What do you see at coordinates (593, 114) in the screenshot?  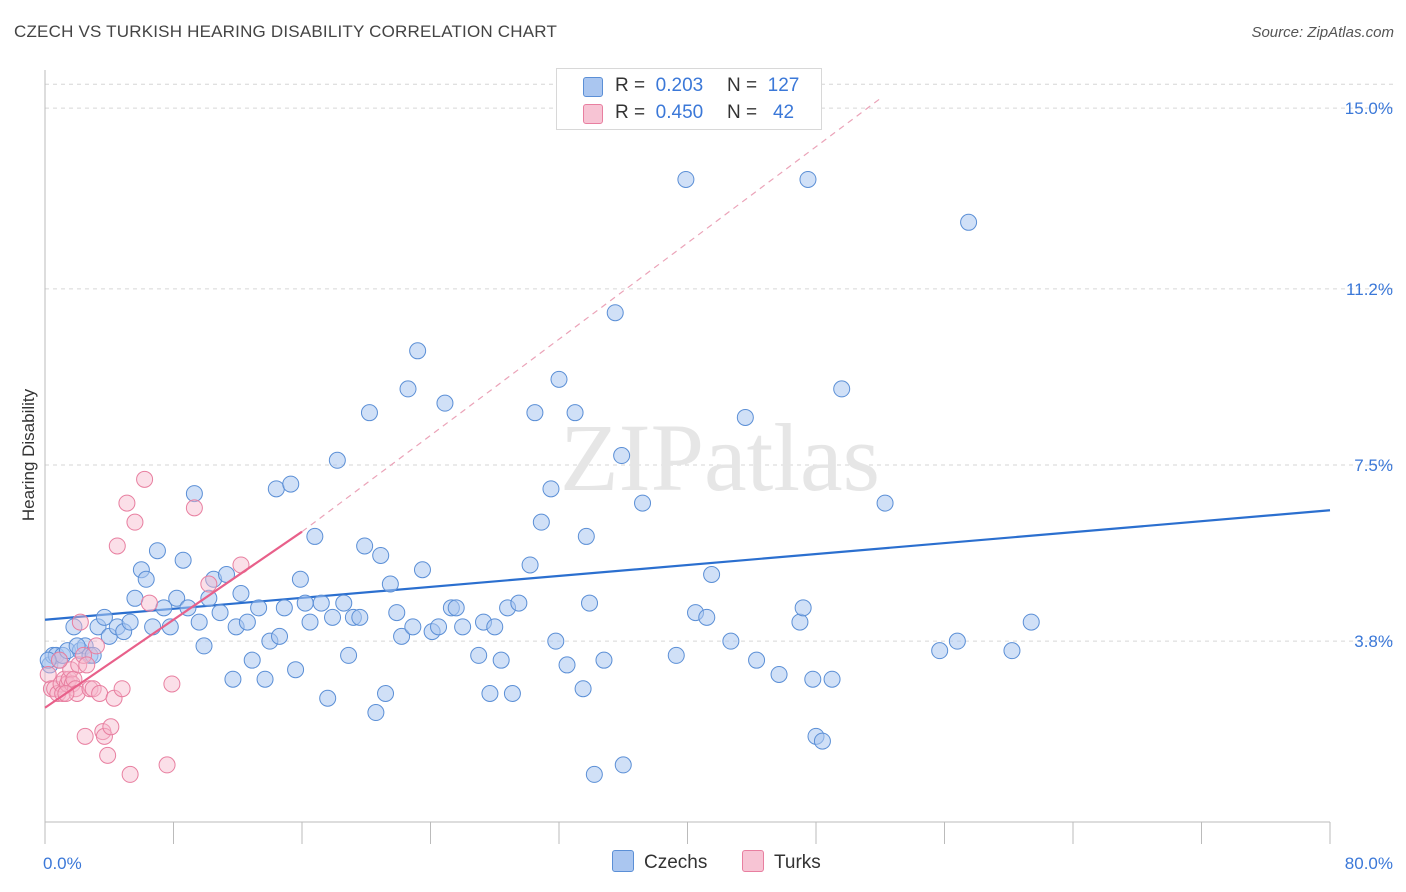 I see `turks-swatch` at bounding box center [593, 114].